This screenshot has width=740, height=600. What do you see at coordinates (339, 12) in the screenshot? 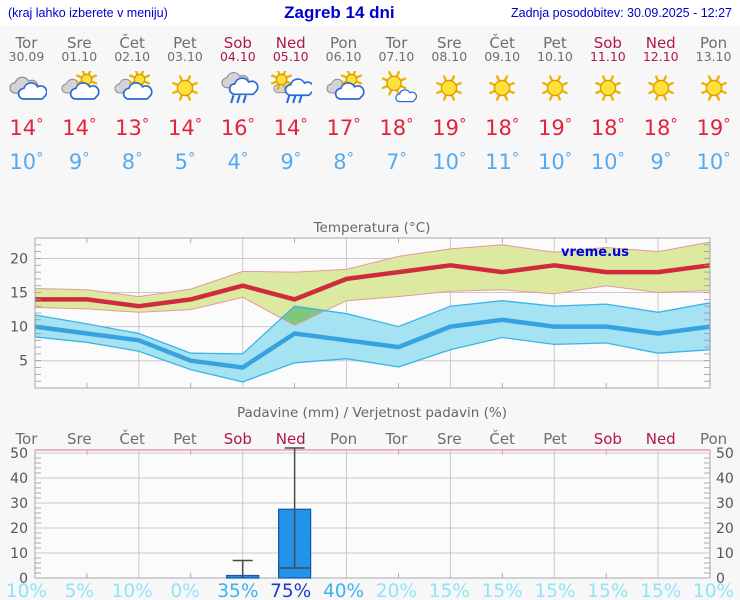
I see `page-title: Zagreb 14 dni` at bounding box center [339, 12].